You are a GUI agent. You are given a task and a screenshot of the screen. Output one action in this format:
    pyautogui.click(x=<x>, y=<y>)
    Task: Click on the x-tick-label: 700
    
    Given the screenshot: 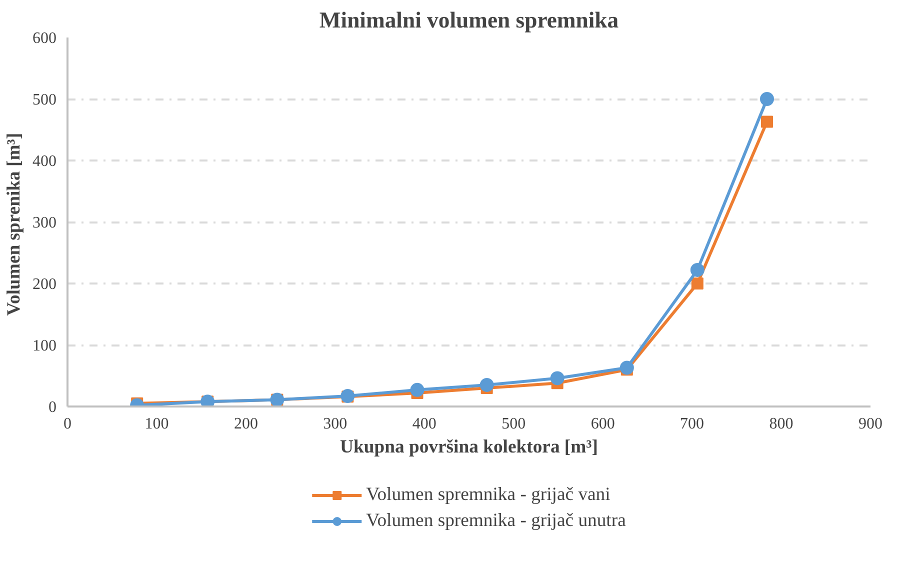 What is the action you would take?
    pyautogui.click(x=692, y=424)
    